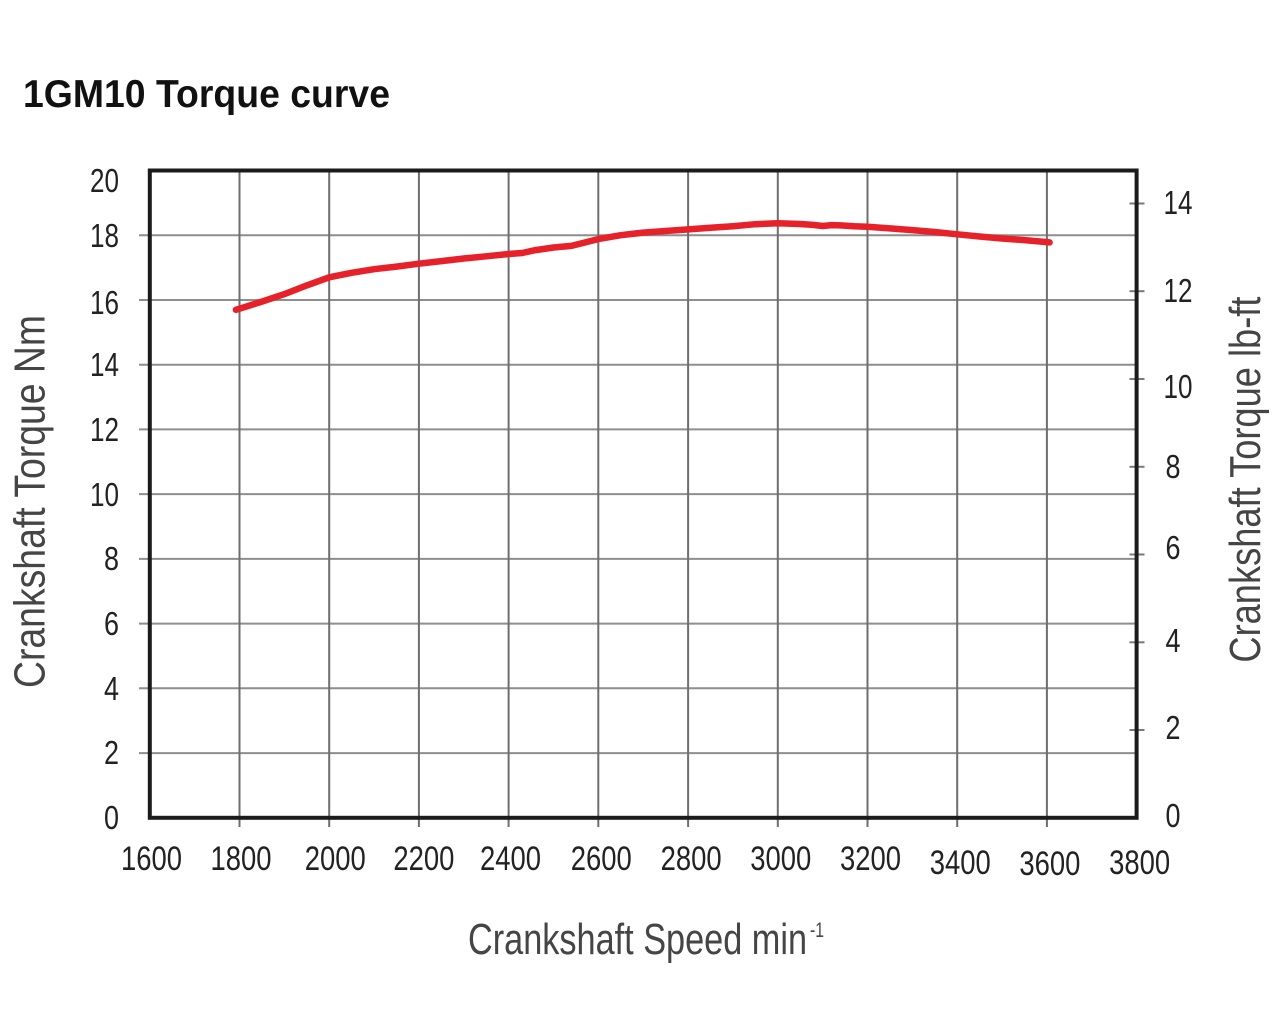 The image size is (1280, 1024). I want to click on svg-text: Crankshaft Speed min, so click(637, 939).